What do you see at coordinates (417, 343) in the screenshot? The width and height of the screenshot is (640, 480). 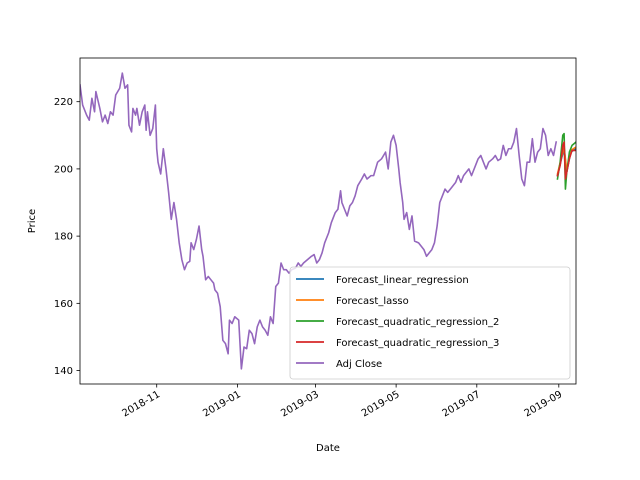 I see `legend-entry: Forecast_quadratic_regression_3` at bounding box center [417, 343].